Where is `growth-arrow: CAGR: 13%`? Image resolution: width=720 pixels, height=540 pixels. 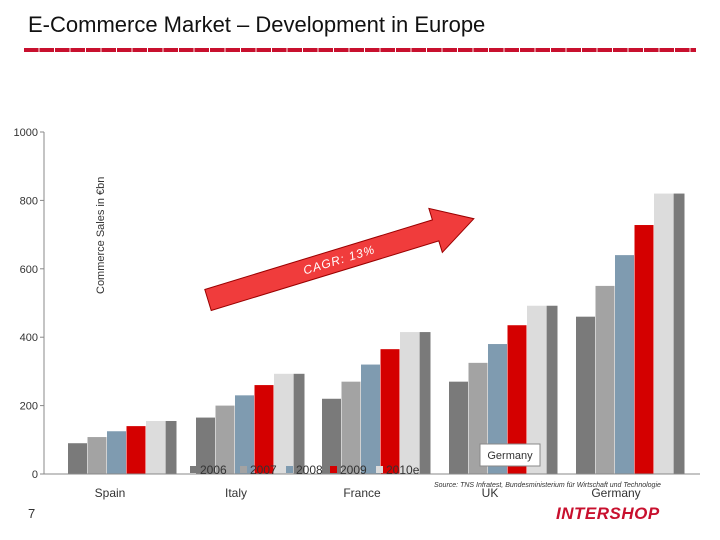 growth-arrow: CAGR: 13% is located at coordinates (339, 259).